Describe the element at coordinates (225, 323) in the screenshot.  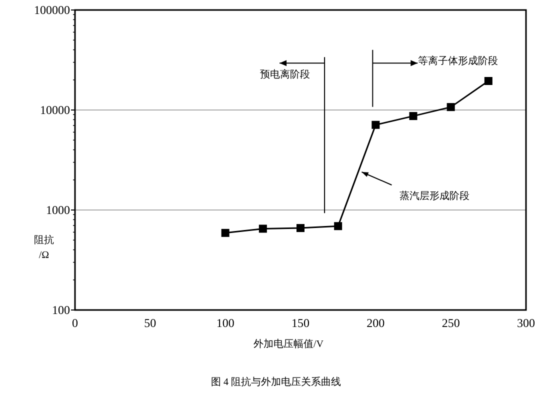
I see `x-tick-label: 100` at that location.